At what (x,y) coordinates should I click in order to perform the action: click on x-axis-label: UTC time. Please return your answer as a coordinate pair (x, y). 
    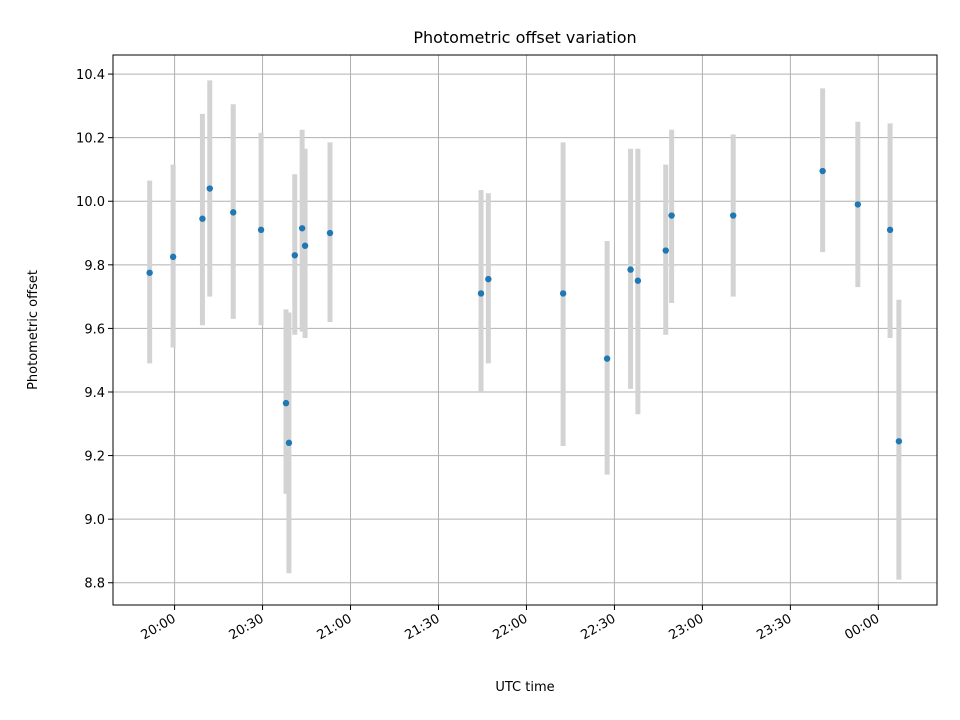
    Looking at the image, I should click on (524, 687).